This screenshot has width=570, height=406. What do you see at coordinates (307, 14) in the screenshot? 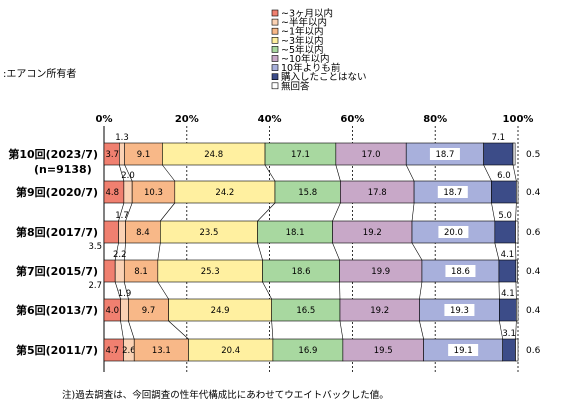
I see `legend-label-0: ~3ヶ月以内` at bounding box center [307, 14].